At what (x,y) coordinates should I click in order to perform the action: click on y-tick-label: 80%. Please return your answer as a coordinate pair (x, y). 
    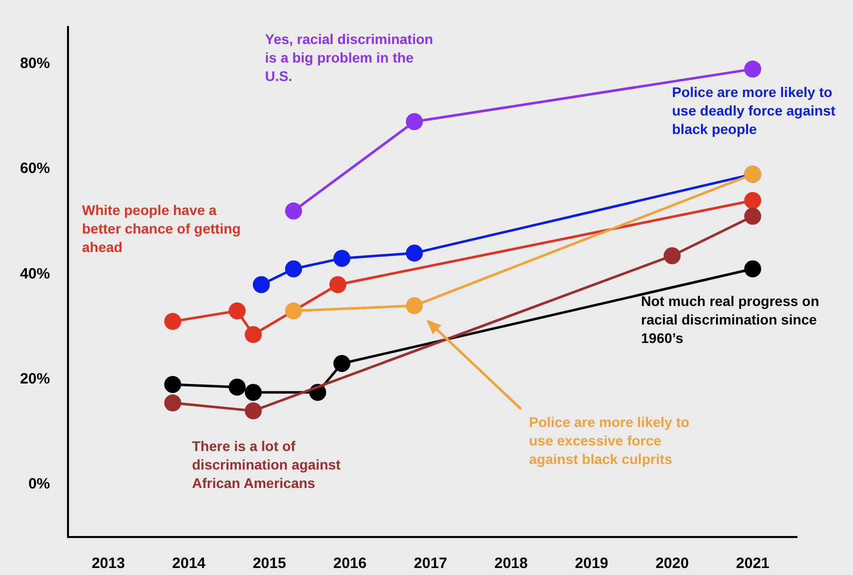
    Looking at the image, I should click on (35, 63).